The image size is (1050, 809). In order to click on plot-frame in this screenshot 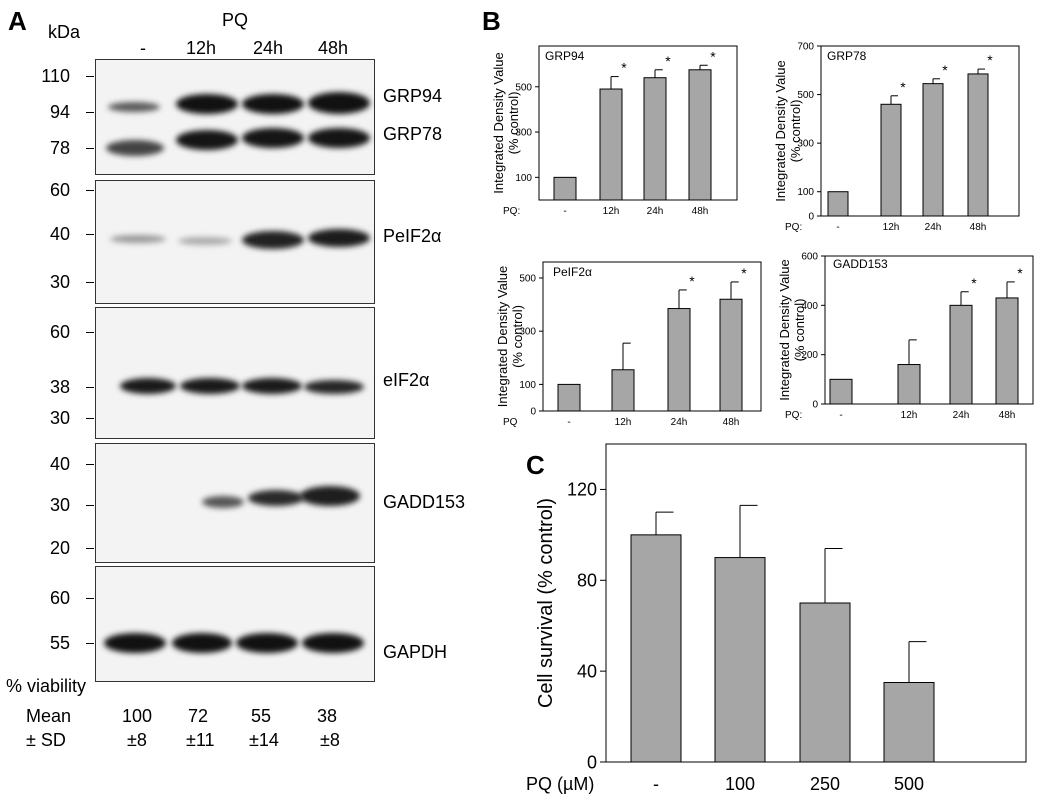, I will do `click(638, 123)`.